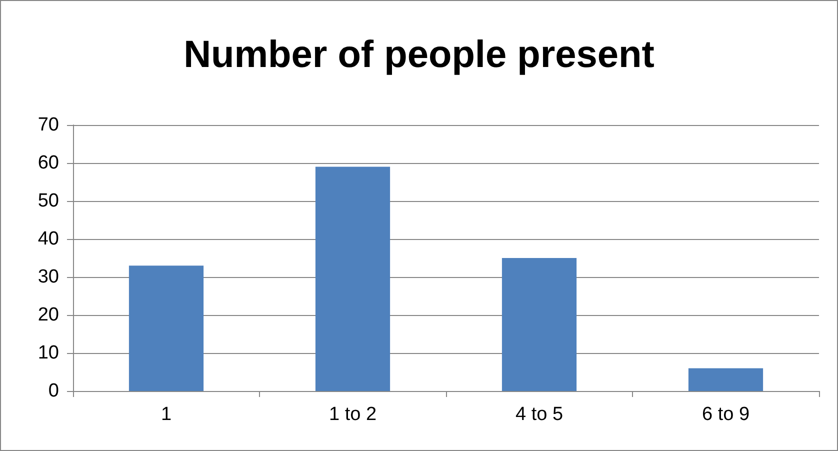 The height and width of the screenshot is (451, 838). I want to click on y-tick-label: 0, so click(53, 391).